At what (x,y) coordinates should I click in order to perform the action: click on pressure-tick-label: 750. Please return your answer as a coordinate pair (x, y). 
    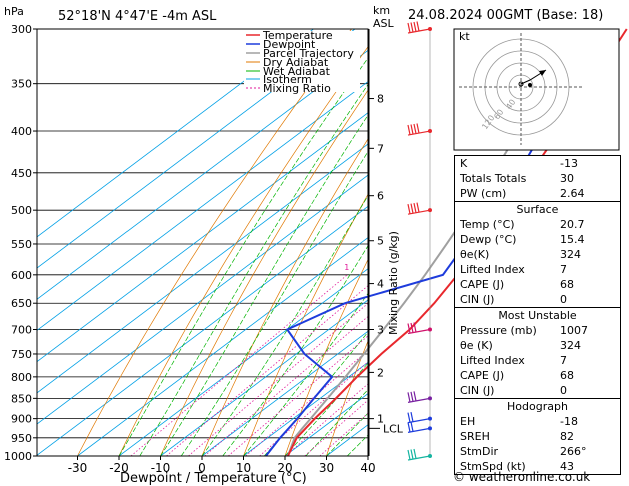
    Looking at the image, I should click on (21, 354).